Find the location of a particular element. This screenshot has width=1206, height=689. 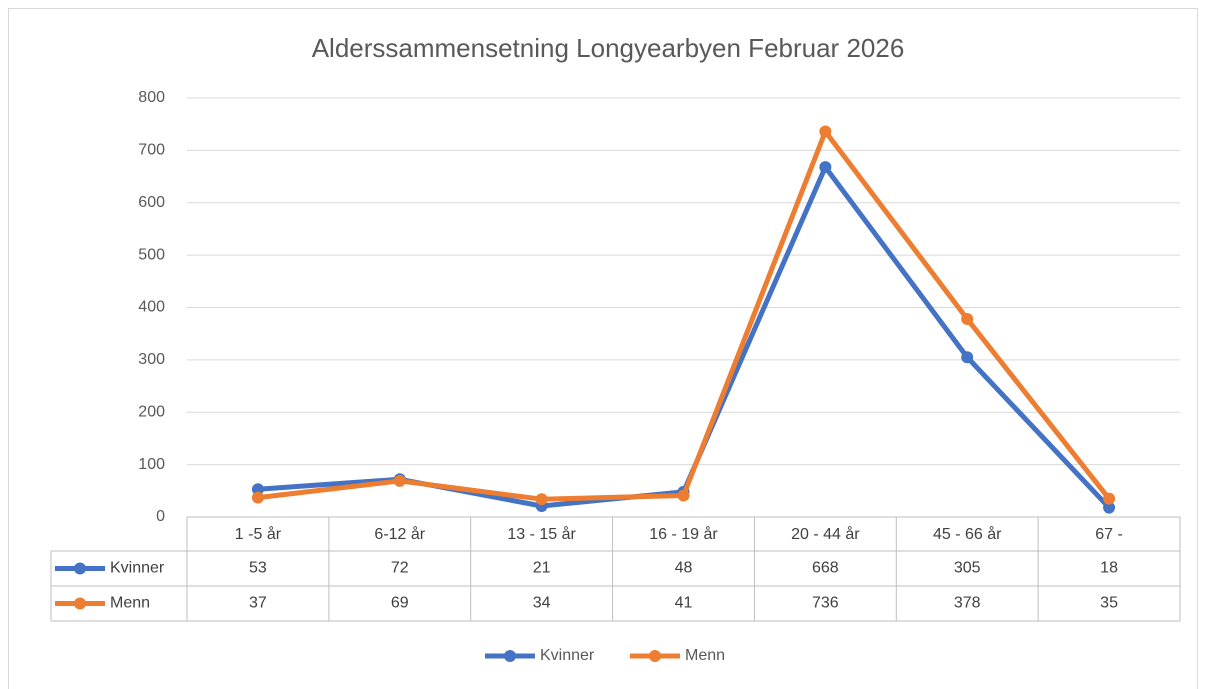

table-row-label: Kvinner is located at coordinates (137, 568).